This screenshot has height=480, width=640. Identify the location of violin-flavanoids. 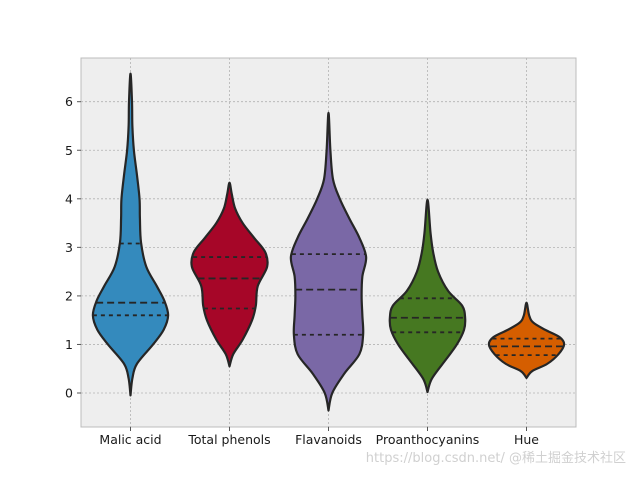
(328, 261).